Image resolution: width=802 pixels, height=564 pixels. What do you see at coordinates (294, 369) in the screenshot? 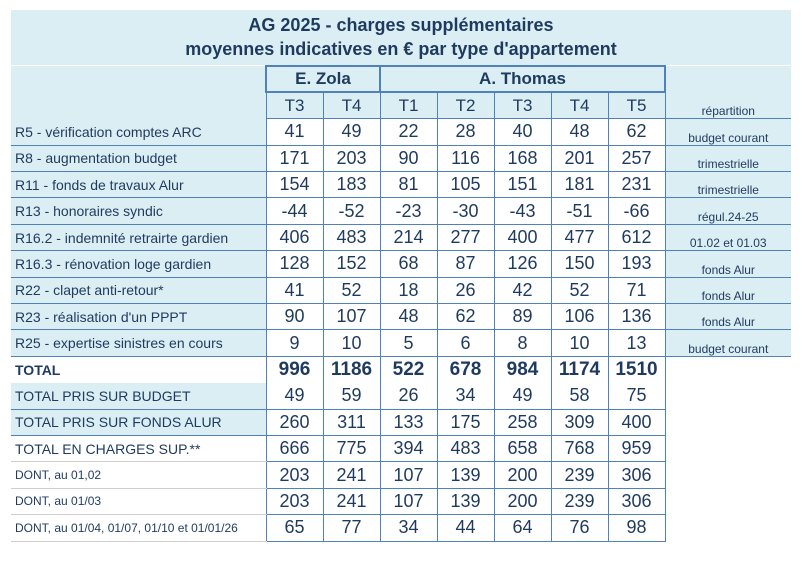
I see `total-value-cell: 996` at bounding box center [294, 369].